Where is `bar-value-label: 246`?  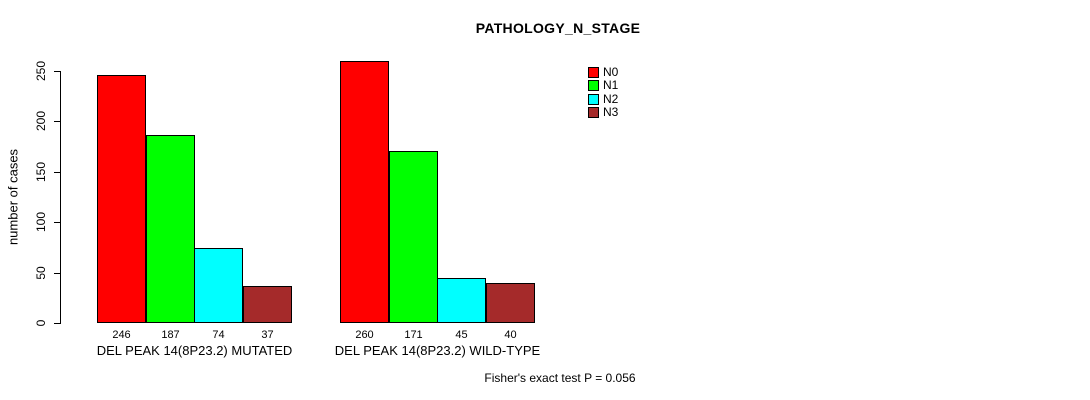
bar-value-label: 246 is located at coordinates (121, 335).